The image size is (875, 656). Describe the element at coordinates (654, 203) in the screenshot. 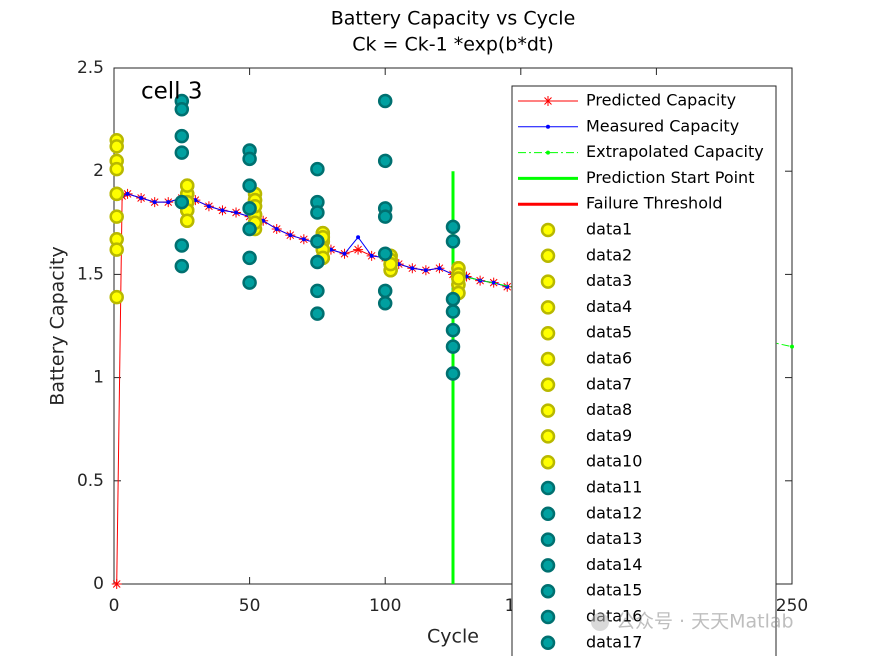

I see `legend-label: Failure Threshold` at that location.